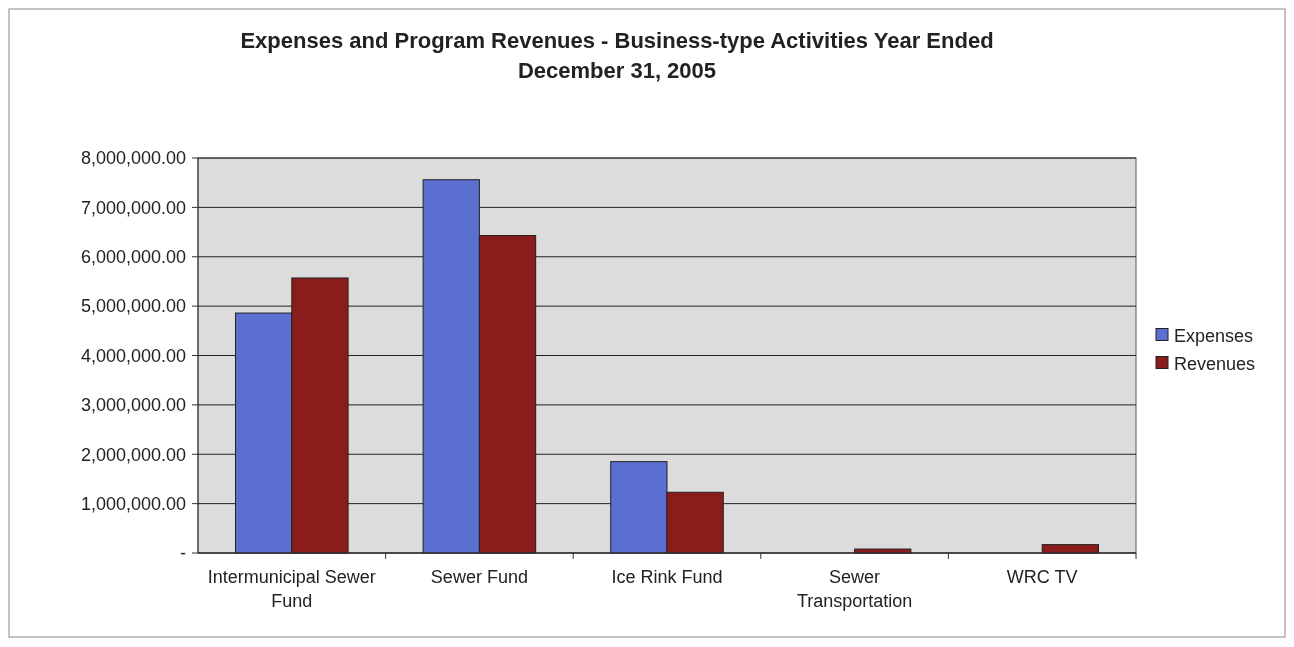  I want to click on y-tick-label: 5,000,000.00, so click(133, 306).